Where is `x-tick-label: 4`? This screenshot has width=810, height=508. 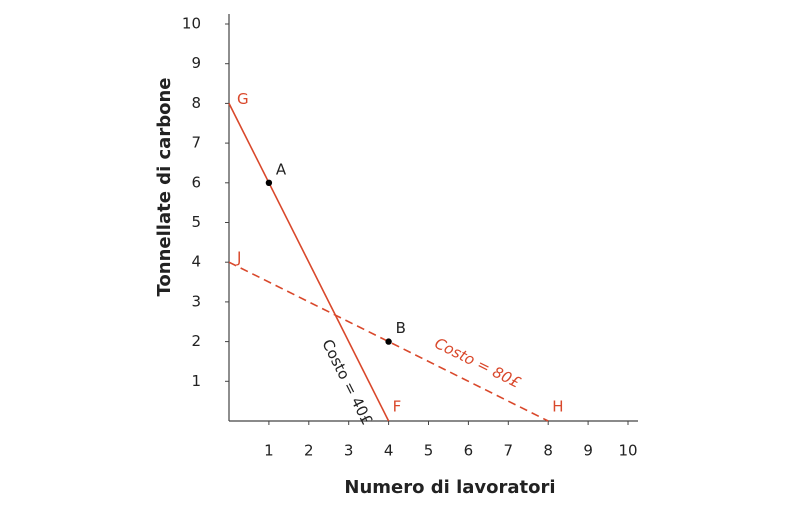
x-tick-label: 4 is located at coordinates (389, 451).